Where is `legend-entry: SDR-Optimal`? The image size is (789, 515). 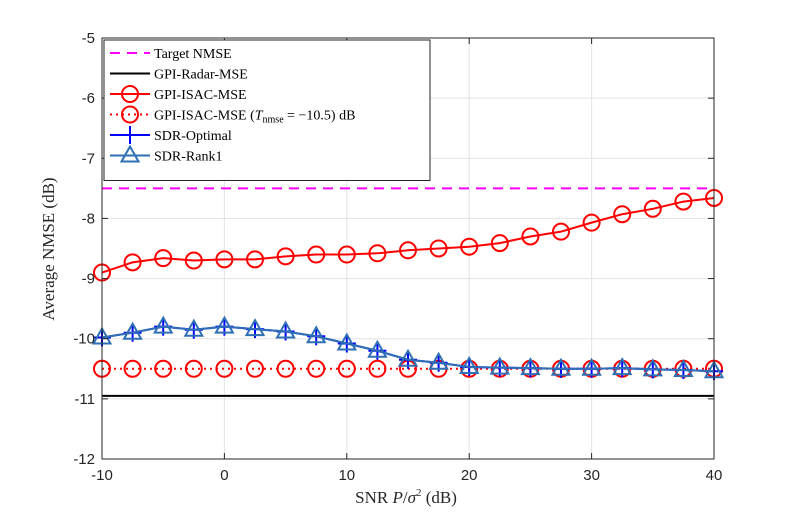
legend-entry: SDR-Optimal is located at coordinates (171, 135).